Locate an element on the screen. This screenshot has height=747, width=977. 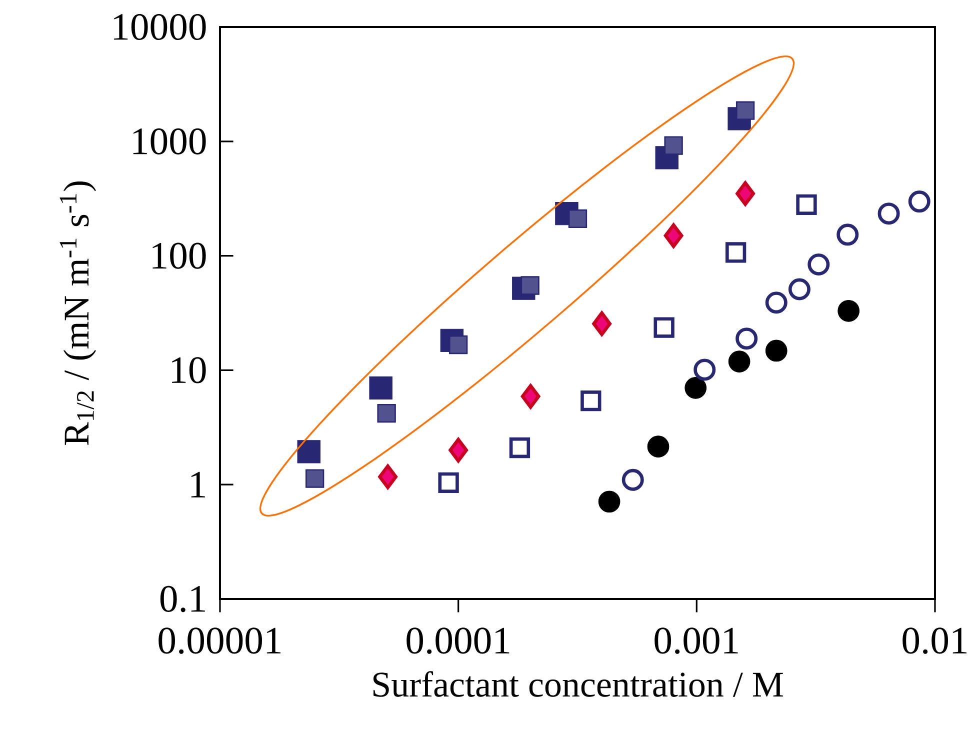
y-tick-label: 100 is located at coordinates (179, 255).